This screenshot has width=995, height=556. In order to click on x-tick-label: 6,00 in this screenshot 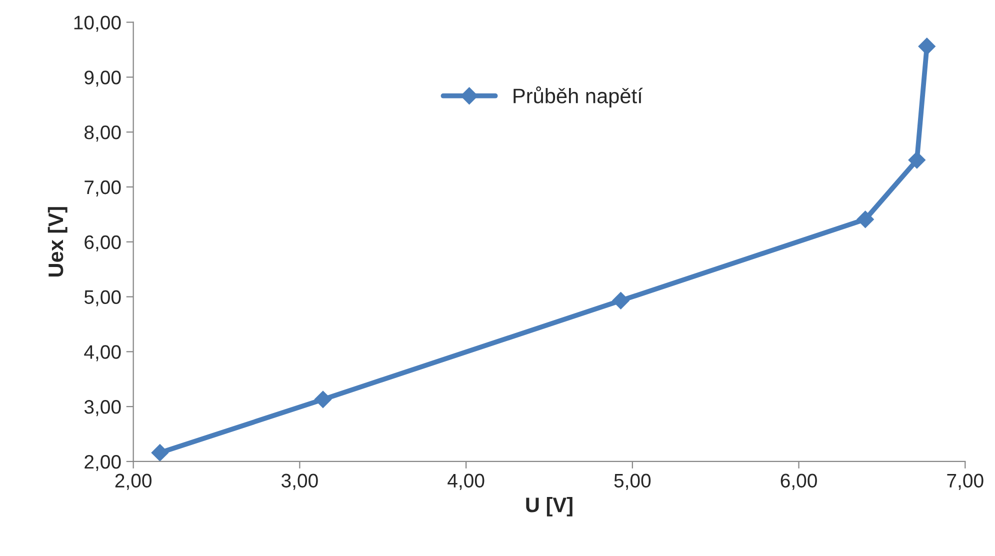, I will do `click(798, 482)`.